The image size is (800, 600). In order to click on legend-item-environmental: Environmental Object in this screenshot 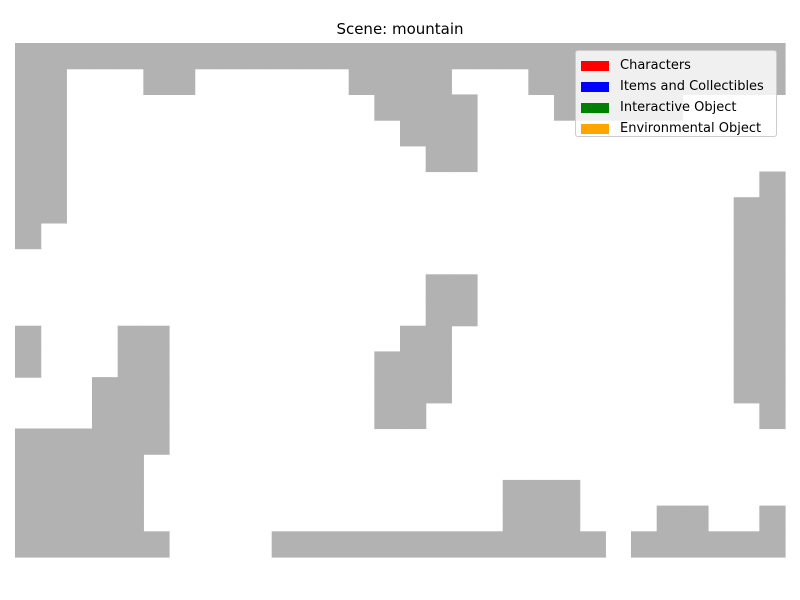, I will do `click(678, 128)`.